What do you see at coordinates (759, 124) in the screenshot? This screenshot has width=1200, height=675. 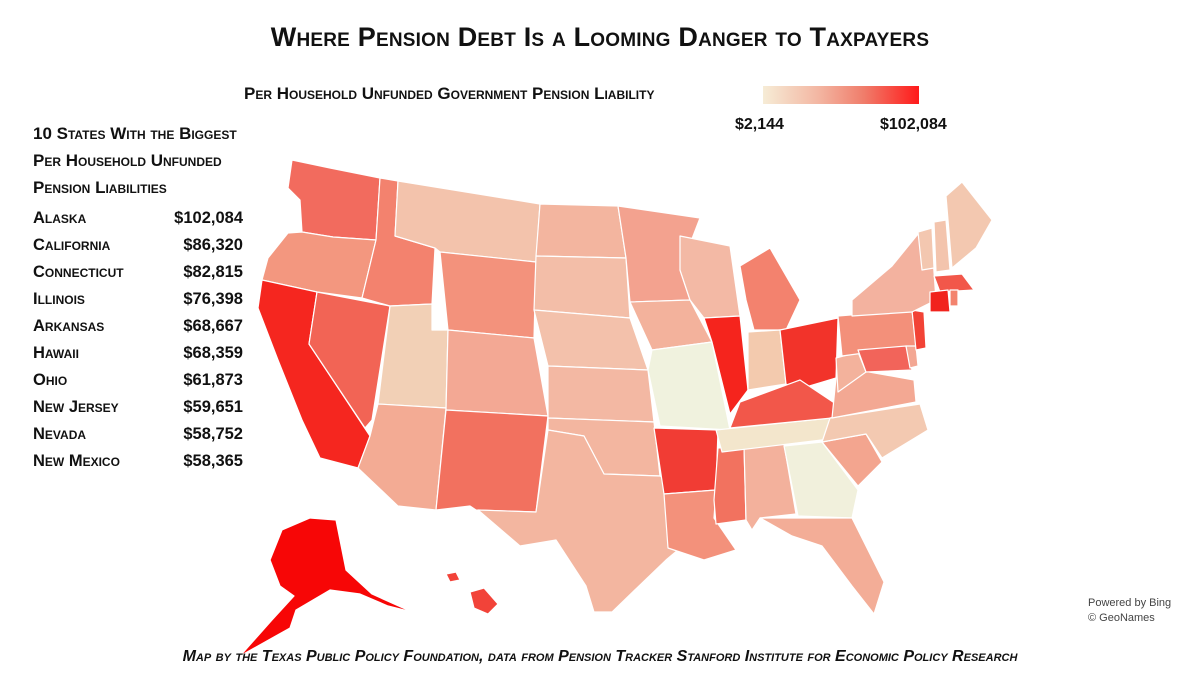 I see `legend-min-label: $2,144` at bounding box center [759, 124].